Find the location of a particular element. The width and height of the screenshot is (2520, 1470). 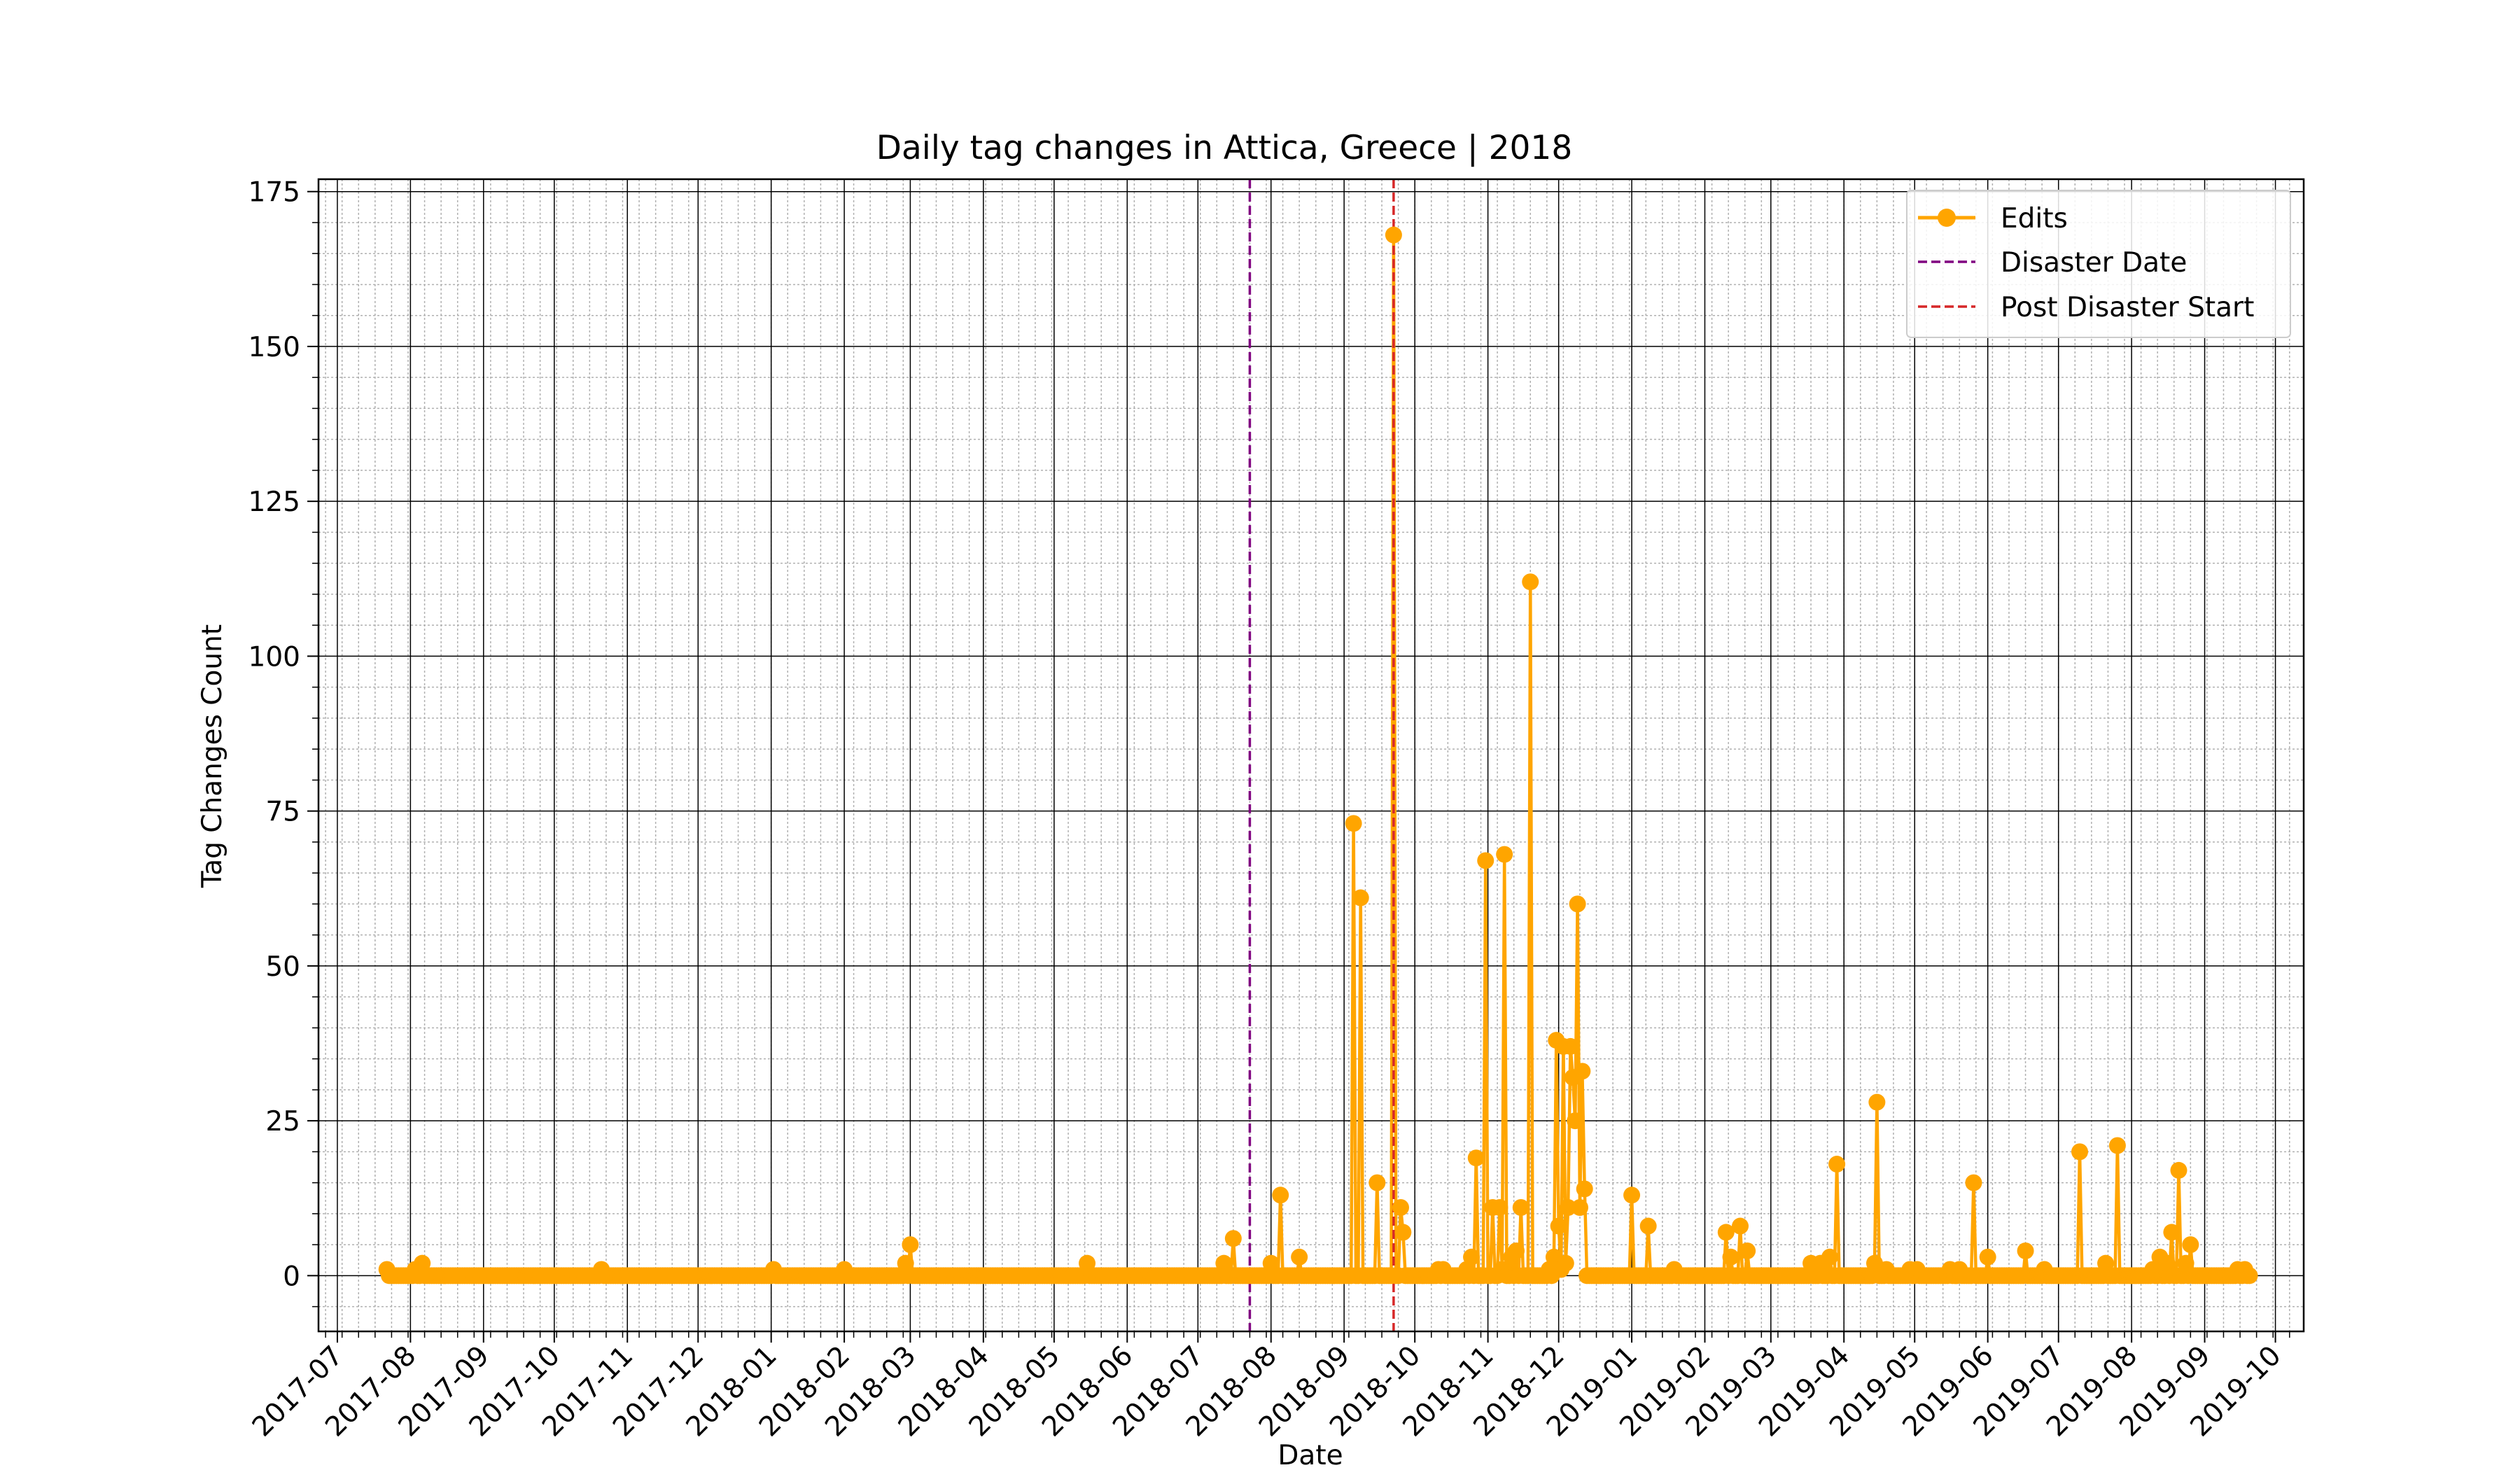

y-axis-label: Tag Changes Count is located at coordinates (212, 756).